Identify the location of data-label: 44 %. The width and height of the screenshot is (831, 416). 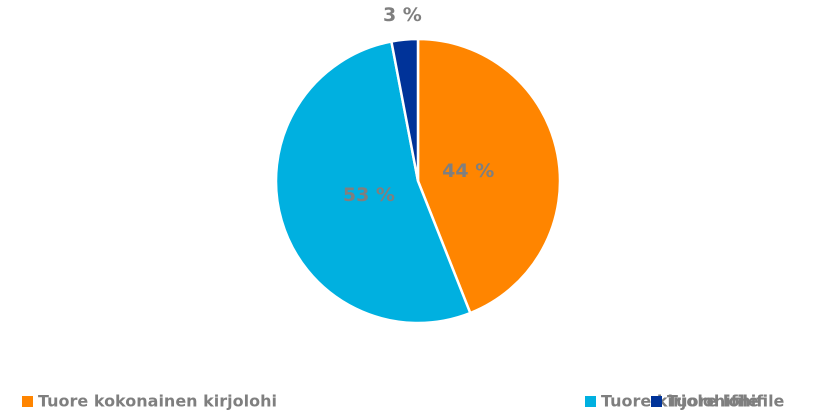
(468, 171).